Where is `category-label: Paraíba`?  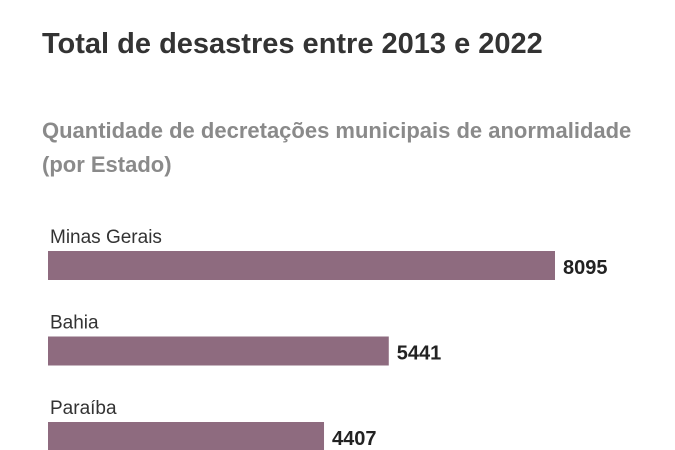 category-label: Paraíba is located at coordinates (83, 408).